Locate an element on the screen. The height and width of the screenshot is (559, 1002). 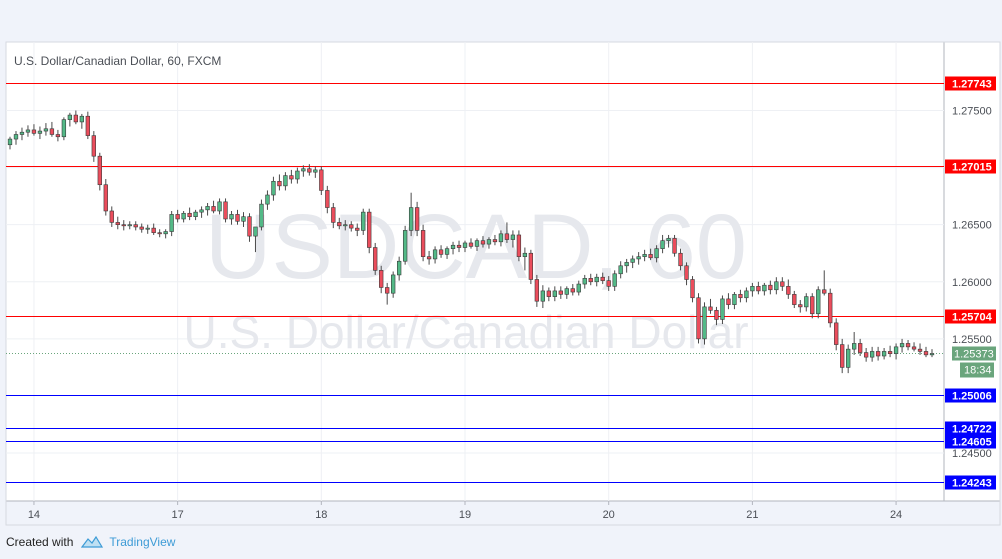
level-price-label: 1.24605 is located at coordinates (972, 443).